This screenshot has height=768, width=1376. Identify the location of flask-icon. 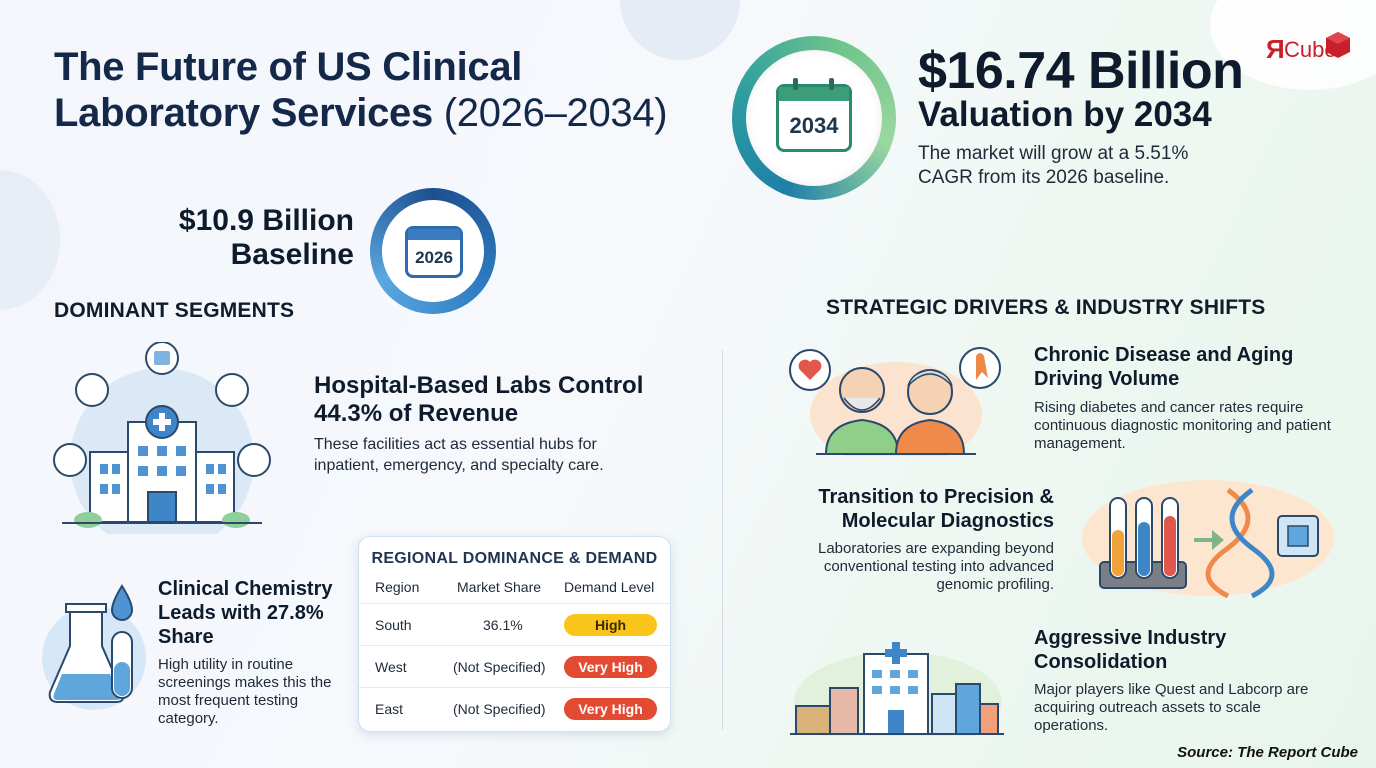
(100, 650).